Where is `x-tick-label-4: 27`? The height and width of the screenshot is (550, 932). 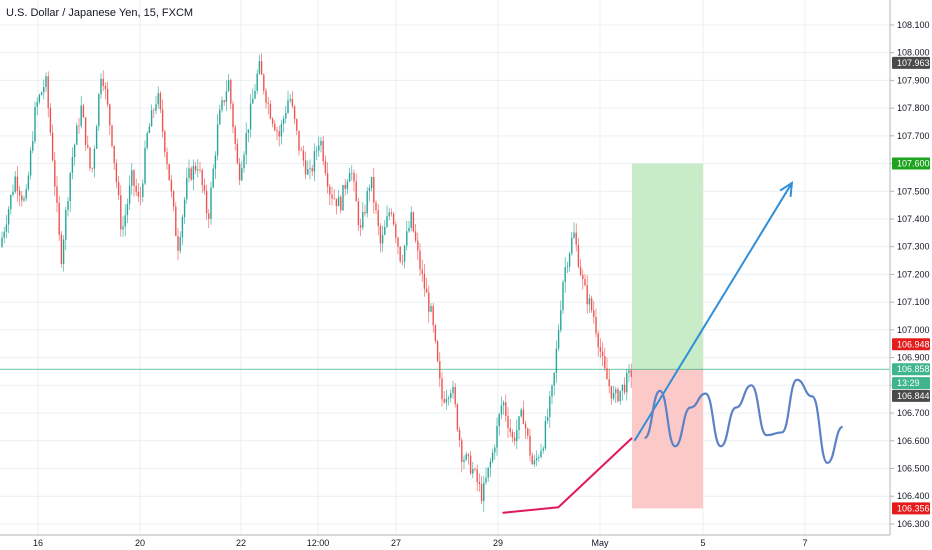 x-tick-label-4: 27 is located at coordinates (396, 543).